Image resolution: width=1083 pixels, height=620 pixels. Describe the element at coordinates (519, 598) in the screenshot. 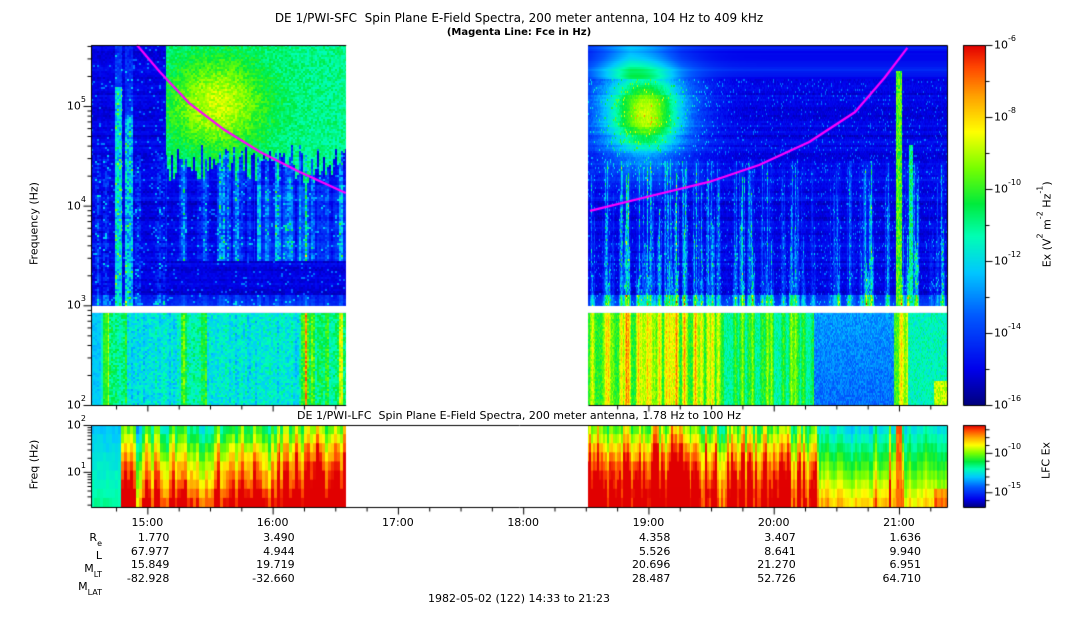

I see `time-range-caption: 1982-05-02 (122) 14:33 to 21:23` at that location.